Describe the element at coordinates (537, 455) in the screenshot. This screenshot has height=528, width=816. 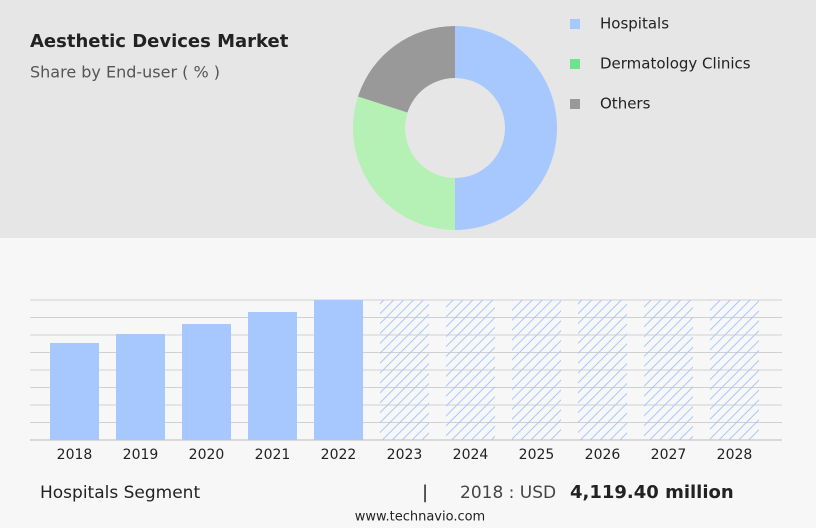
I see `x-tick-label: 2025` at that location.